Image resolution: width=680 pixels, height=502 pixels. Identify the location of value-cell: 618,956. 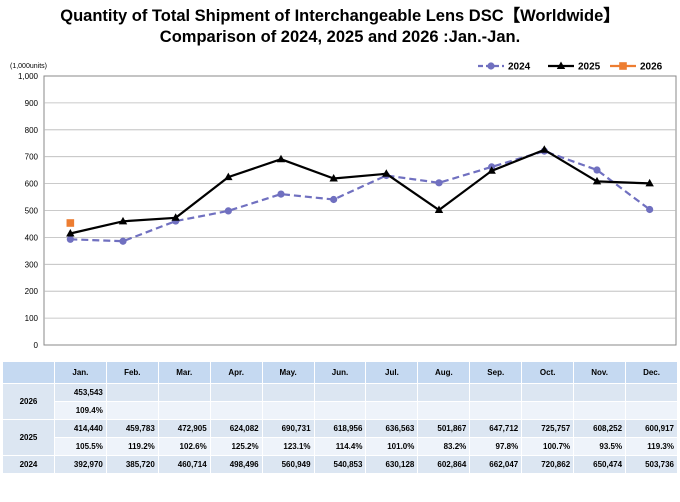
(340, 428).